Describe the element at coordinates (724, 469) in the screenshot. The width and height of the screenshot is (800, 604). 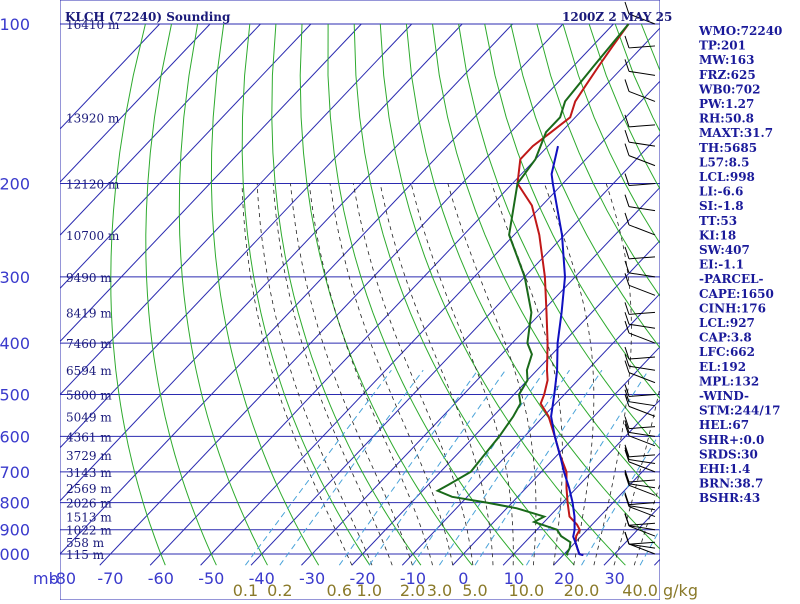
I see `index-item: EHI:1.4` at that location.